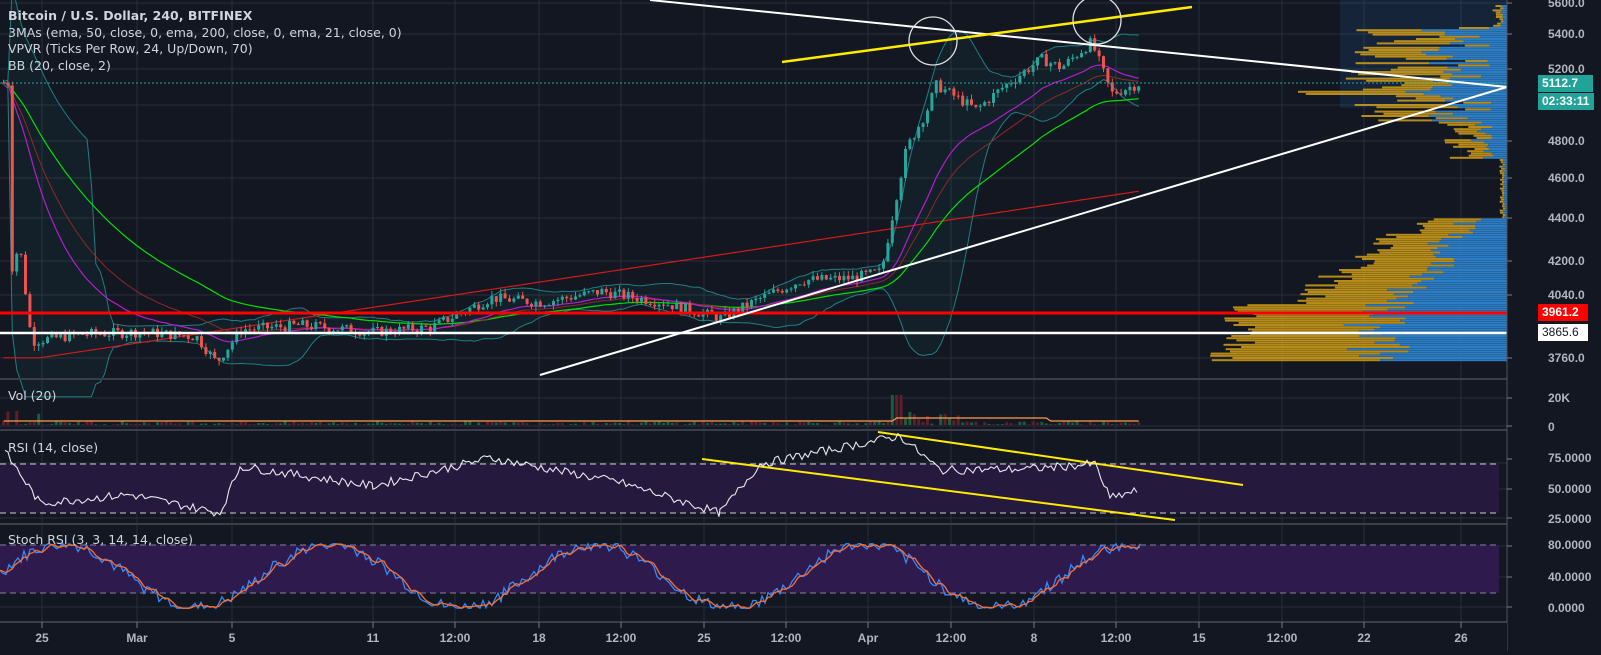  I want to click on price-tick: 5600.0, so click(1566, 5).